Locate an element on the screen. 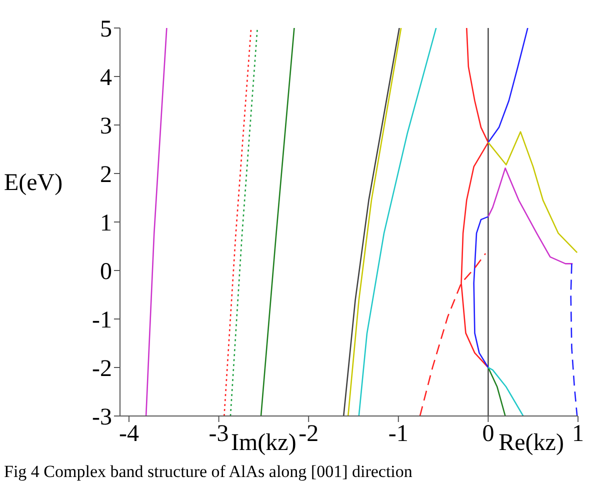 The width and height of the screenshot is (592, 500). x-tick-label: -1 is located at coordinates (398, 434).